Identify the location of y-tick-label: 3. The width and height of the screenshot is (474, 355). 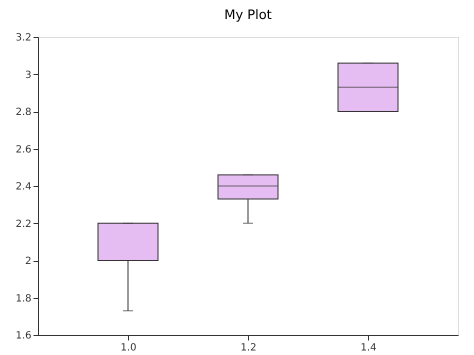
(28, 75).